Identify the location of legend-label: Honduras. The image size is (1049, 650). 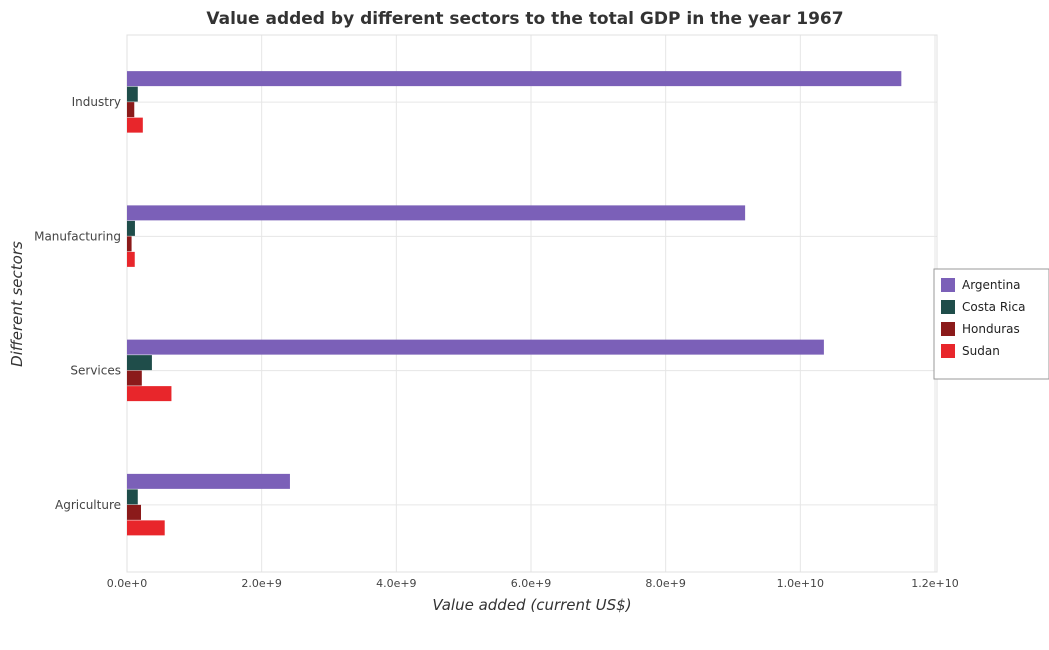
(991, 329).